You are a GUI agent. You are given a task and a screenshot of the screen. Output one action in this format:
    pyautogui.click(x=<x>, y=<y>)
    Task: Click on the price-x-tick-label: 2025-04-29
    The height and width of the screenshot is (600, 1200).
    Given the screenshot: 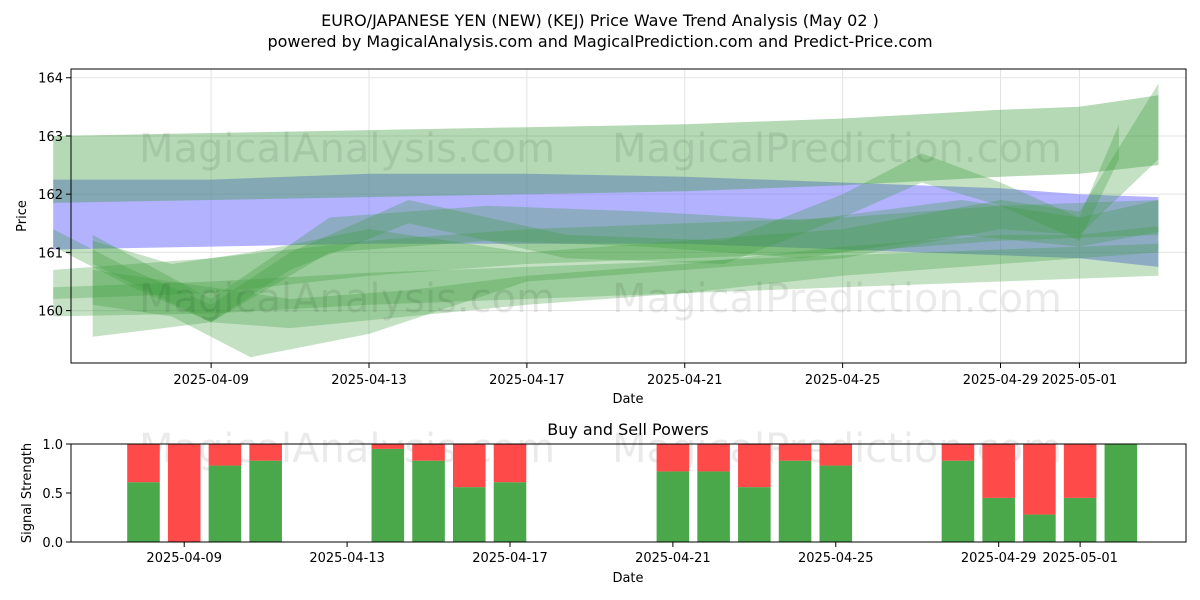 What is the action you would take?
    pyautogui.click(x=1001, y=380)
    